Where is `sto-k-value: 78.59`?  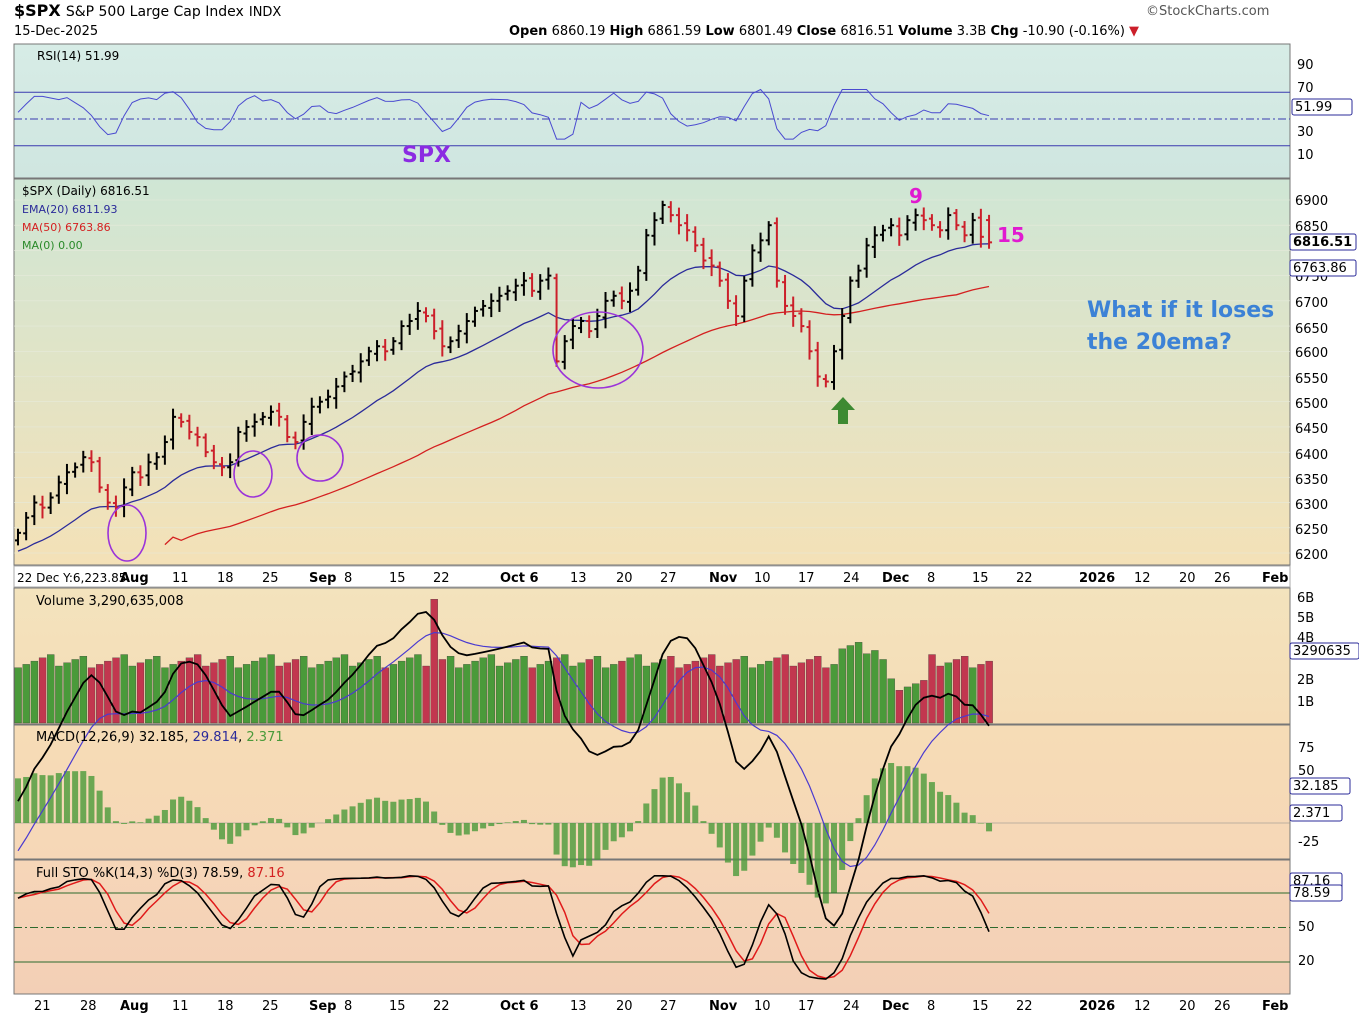 sto-k-value: 78.59 is located at coordinates (1311, 893).